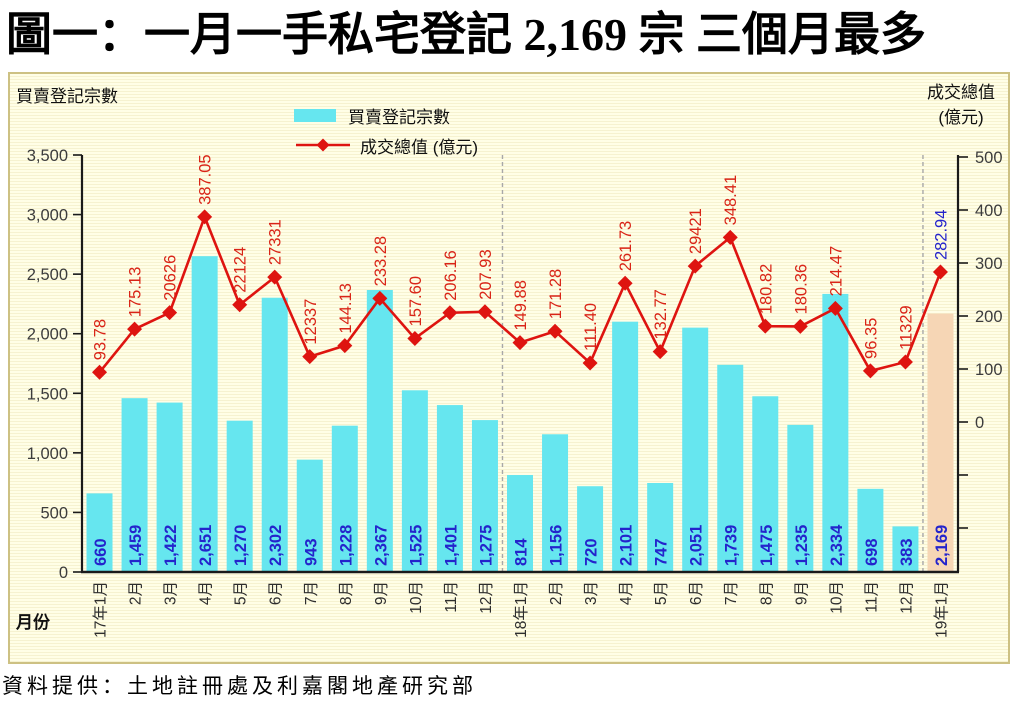 The height and width of the screenshot is (710, 1020). Describe the element at coordinates (907, 552) in the screenshot. I see `bar-value-label: 383` at that location.